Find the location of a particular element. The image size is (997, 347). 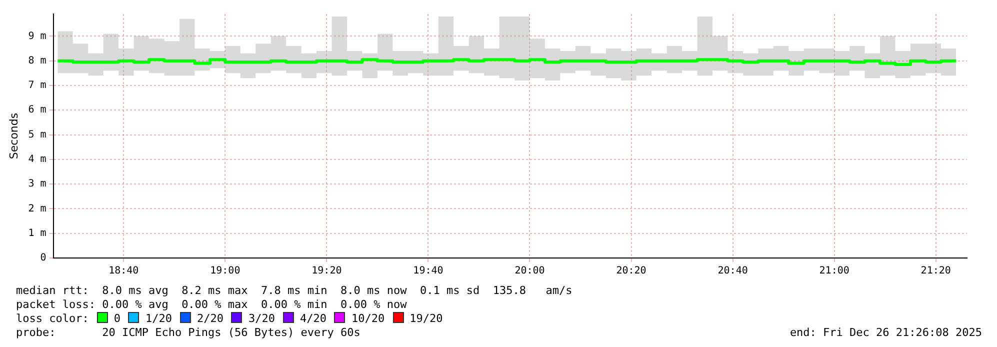

legend-label: 10/20 is located at coordinates (368, 318).